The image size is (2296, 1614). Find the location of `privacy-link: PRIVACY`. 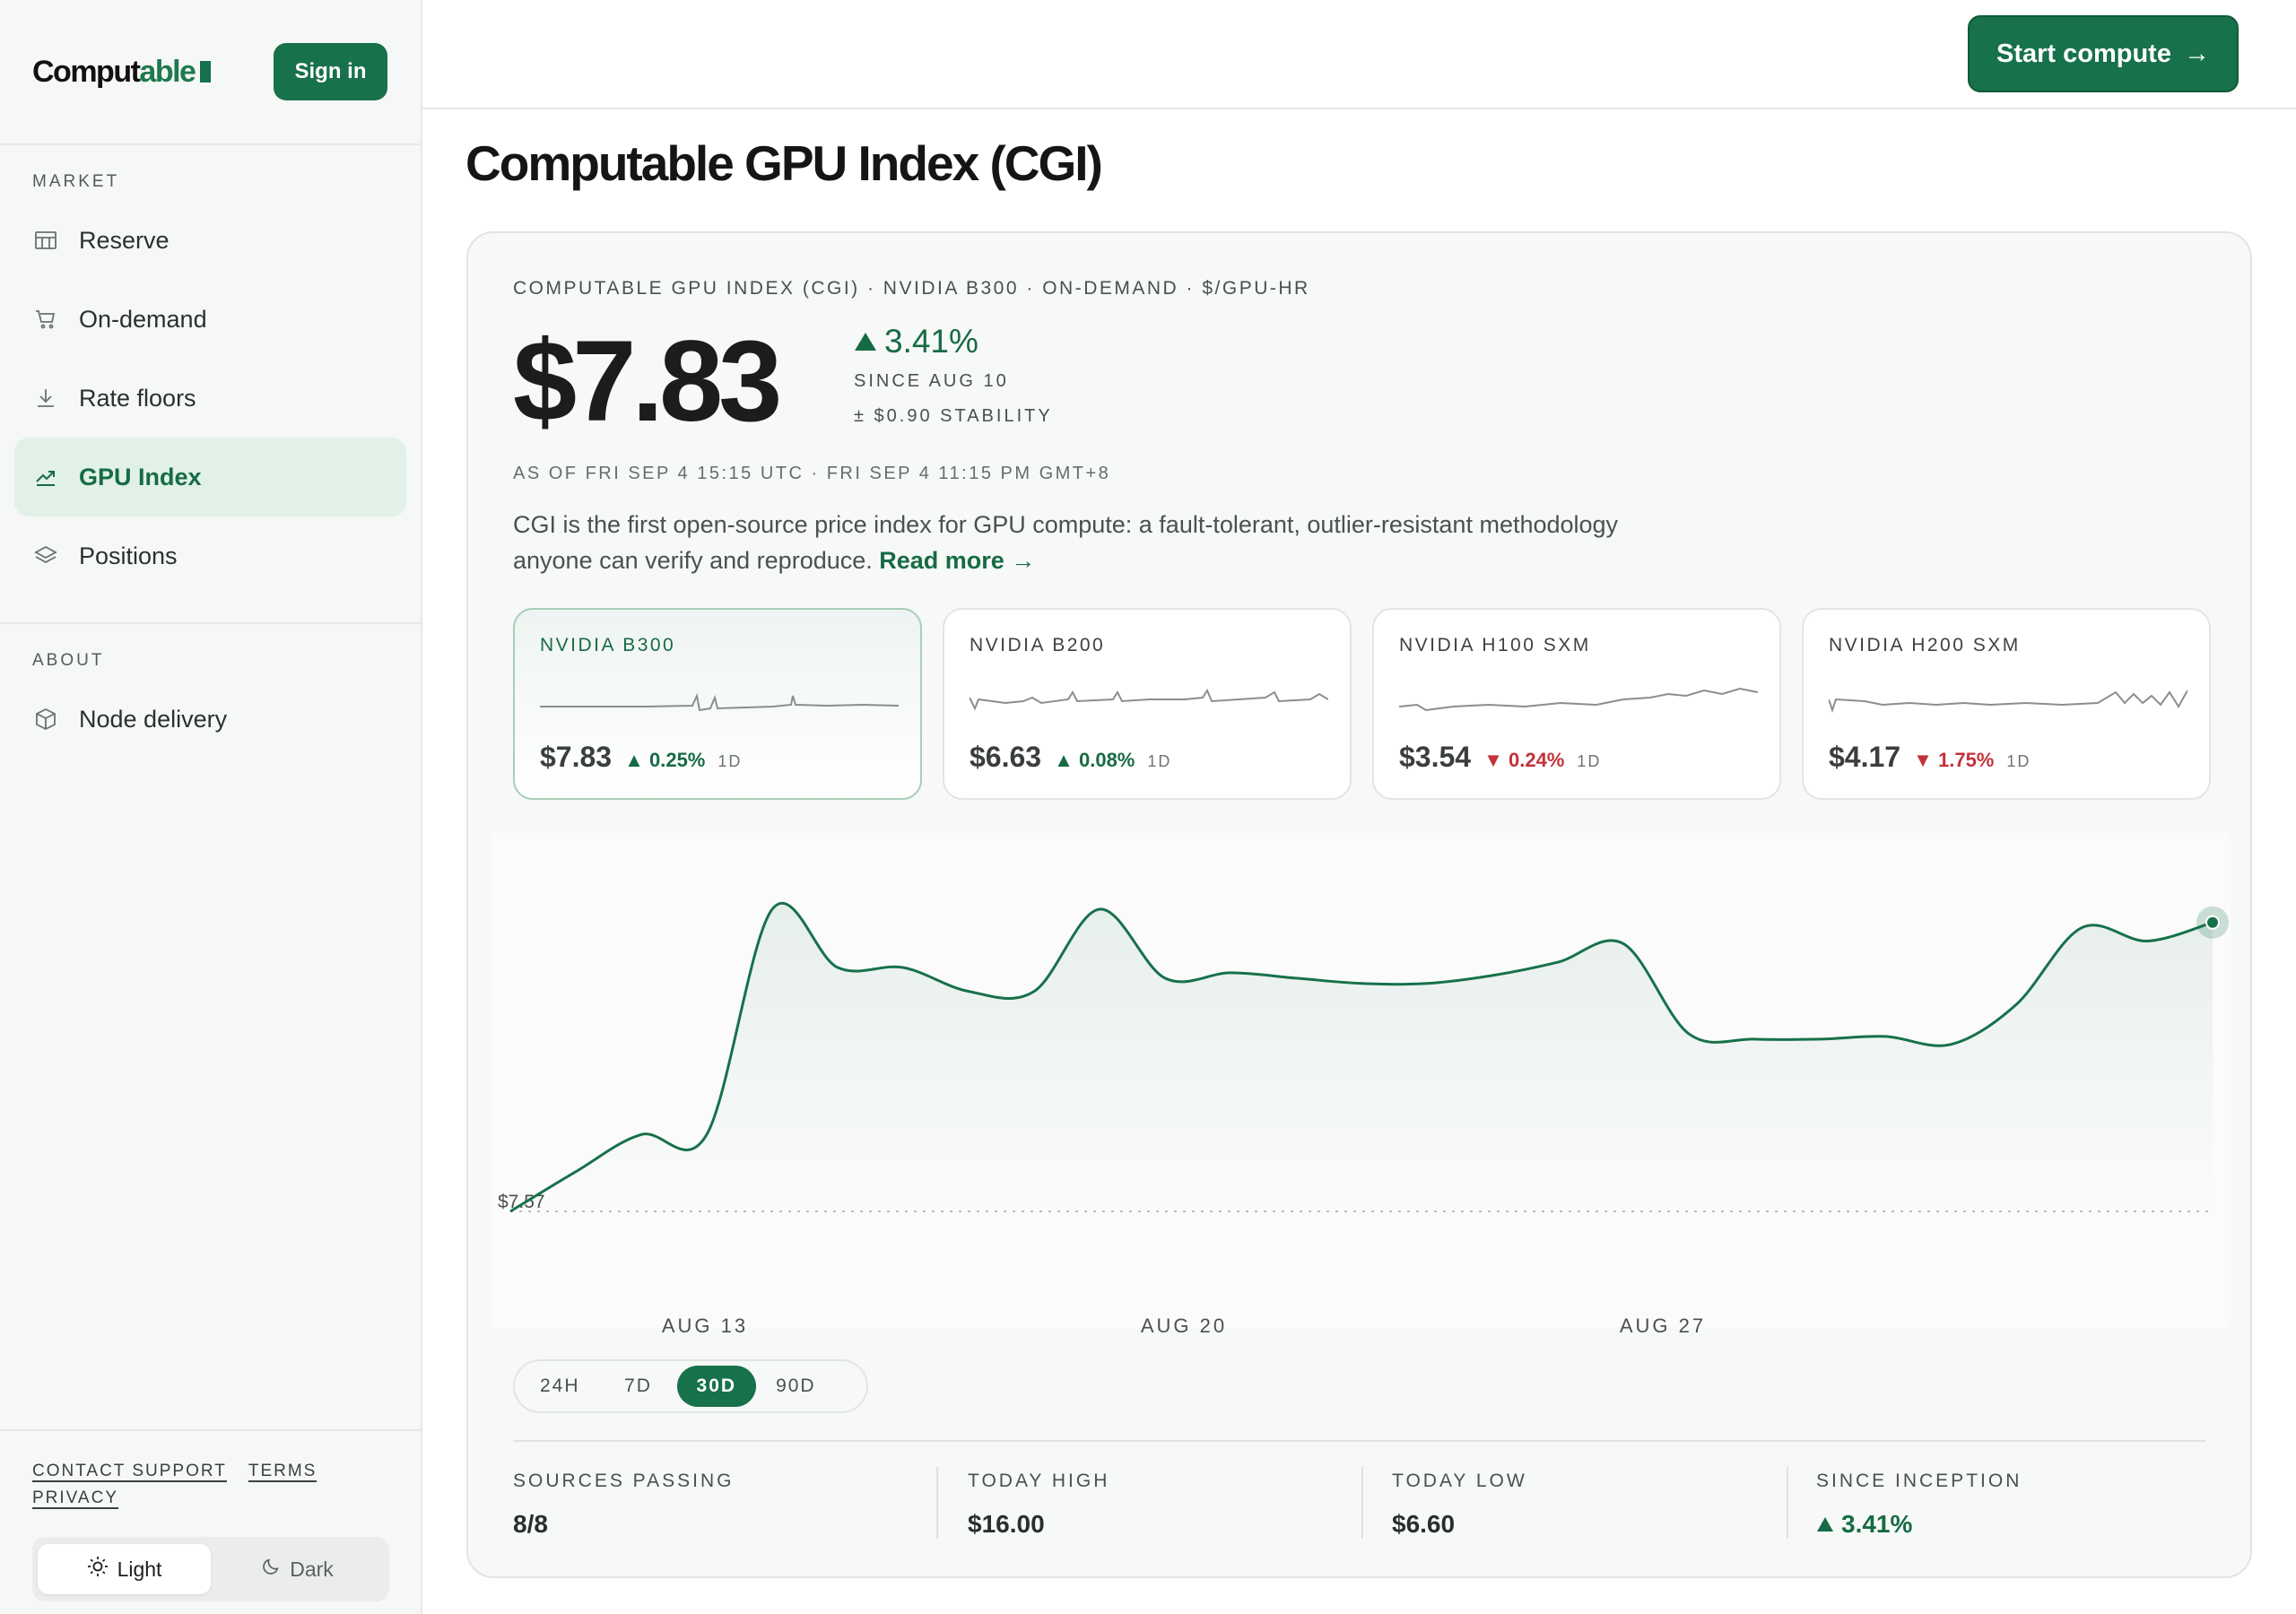

privacy-link: PRIVACY is located at coordinates (75, 1498).